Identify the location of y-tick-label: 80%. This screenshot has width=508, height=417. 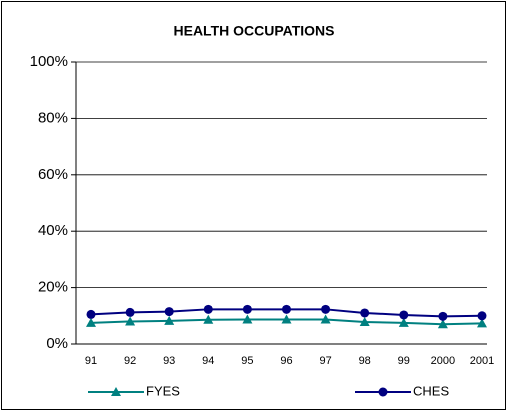
(53, 117).